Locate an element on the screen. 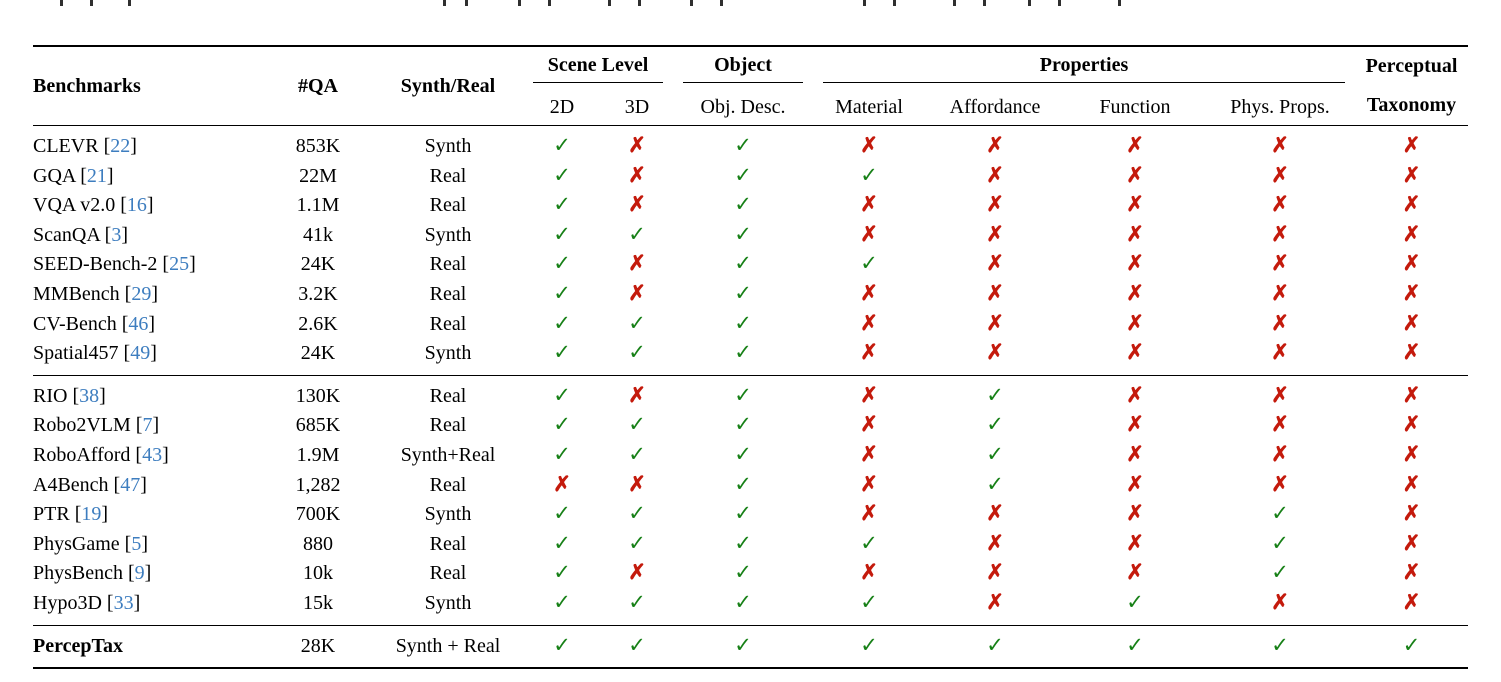  col-header-affordance: Affordance is located at coordinates (995, 106).